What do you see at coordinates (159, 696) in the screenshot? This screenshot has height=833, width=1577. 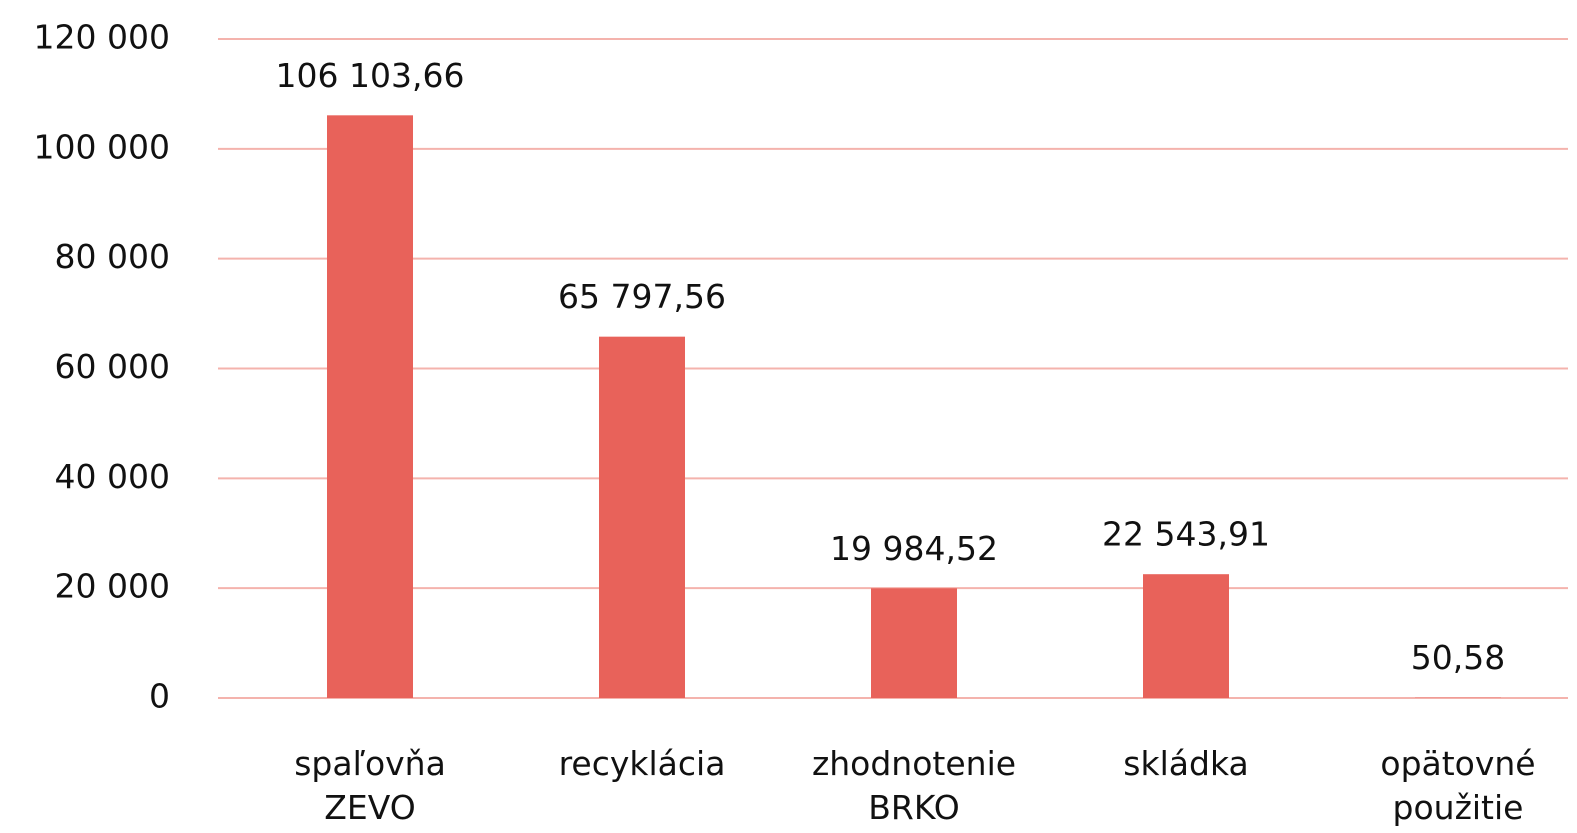 I see `y-tick-label: 0` at bounding box center [159, 696].